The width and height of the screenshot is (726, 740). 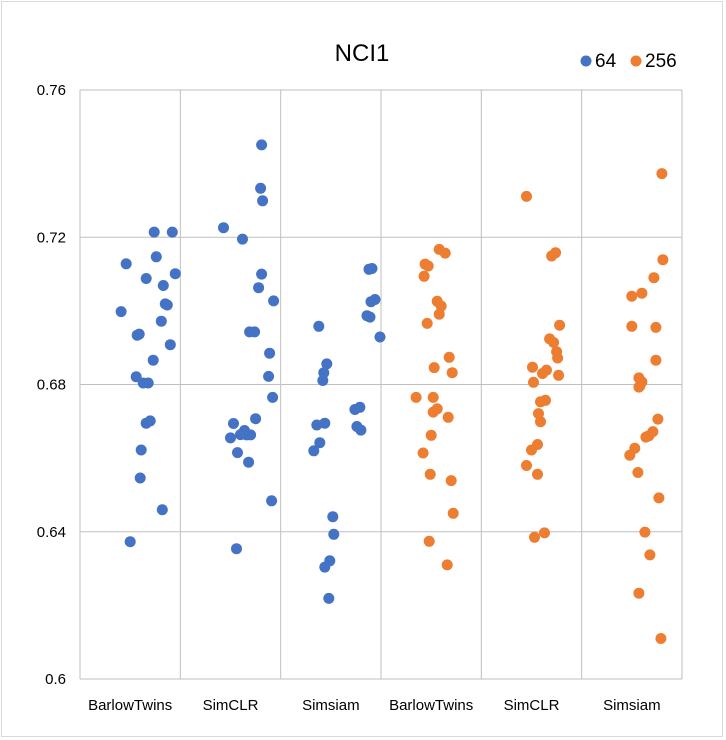 I want to click on legend-label-256: 256, so click(x=661, y=61).